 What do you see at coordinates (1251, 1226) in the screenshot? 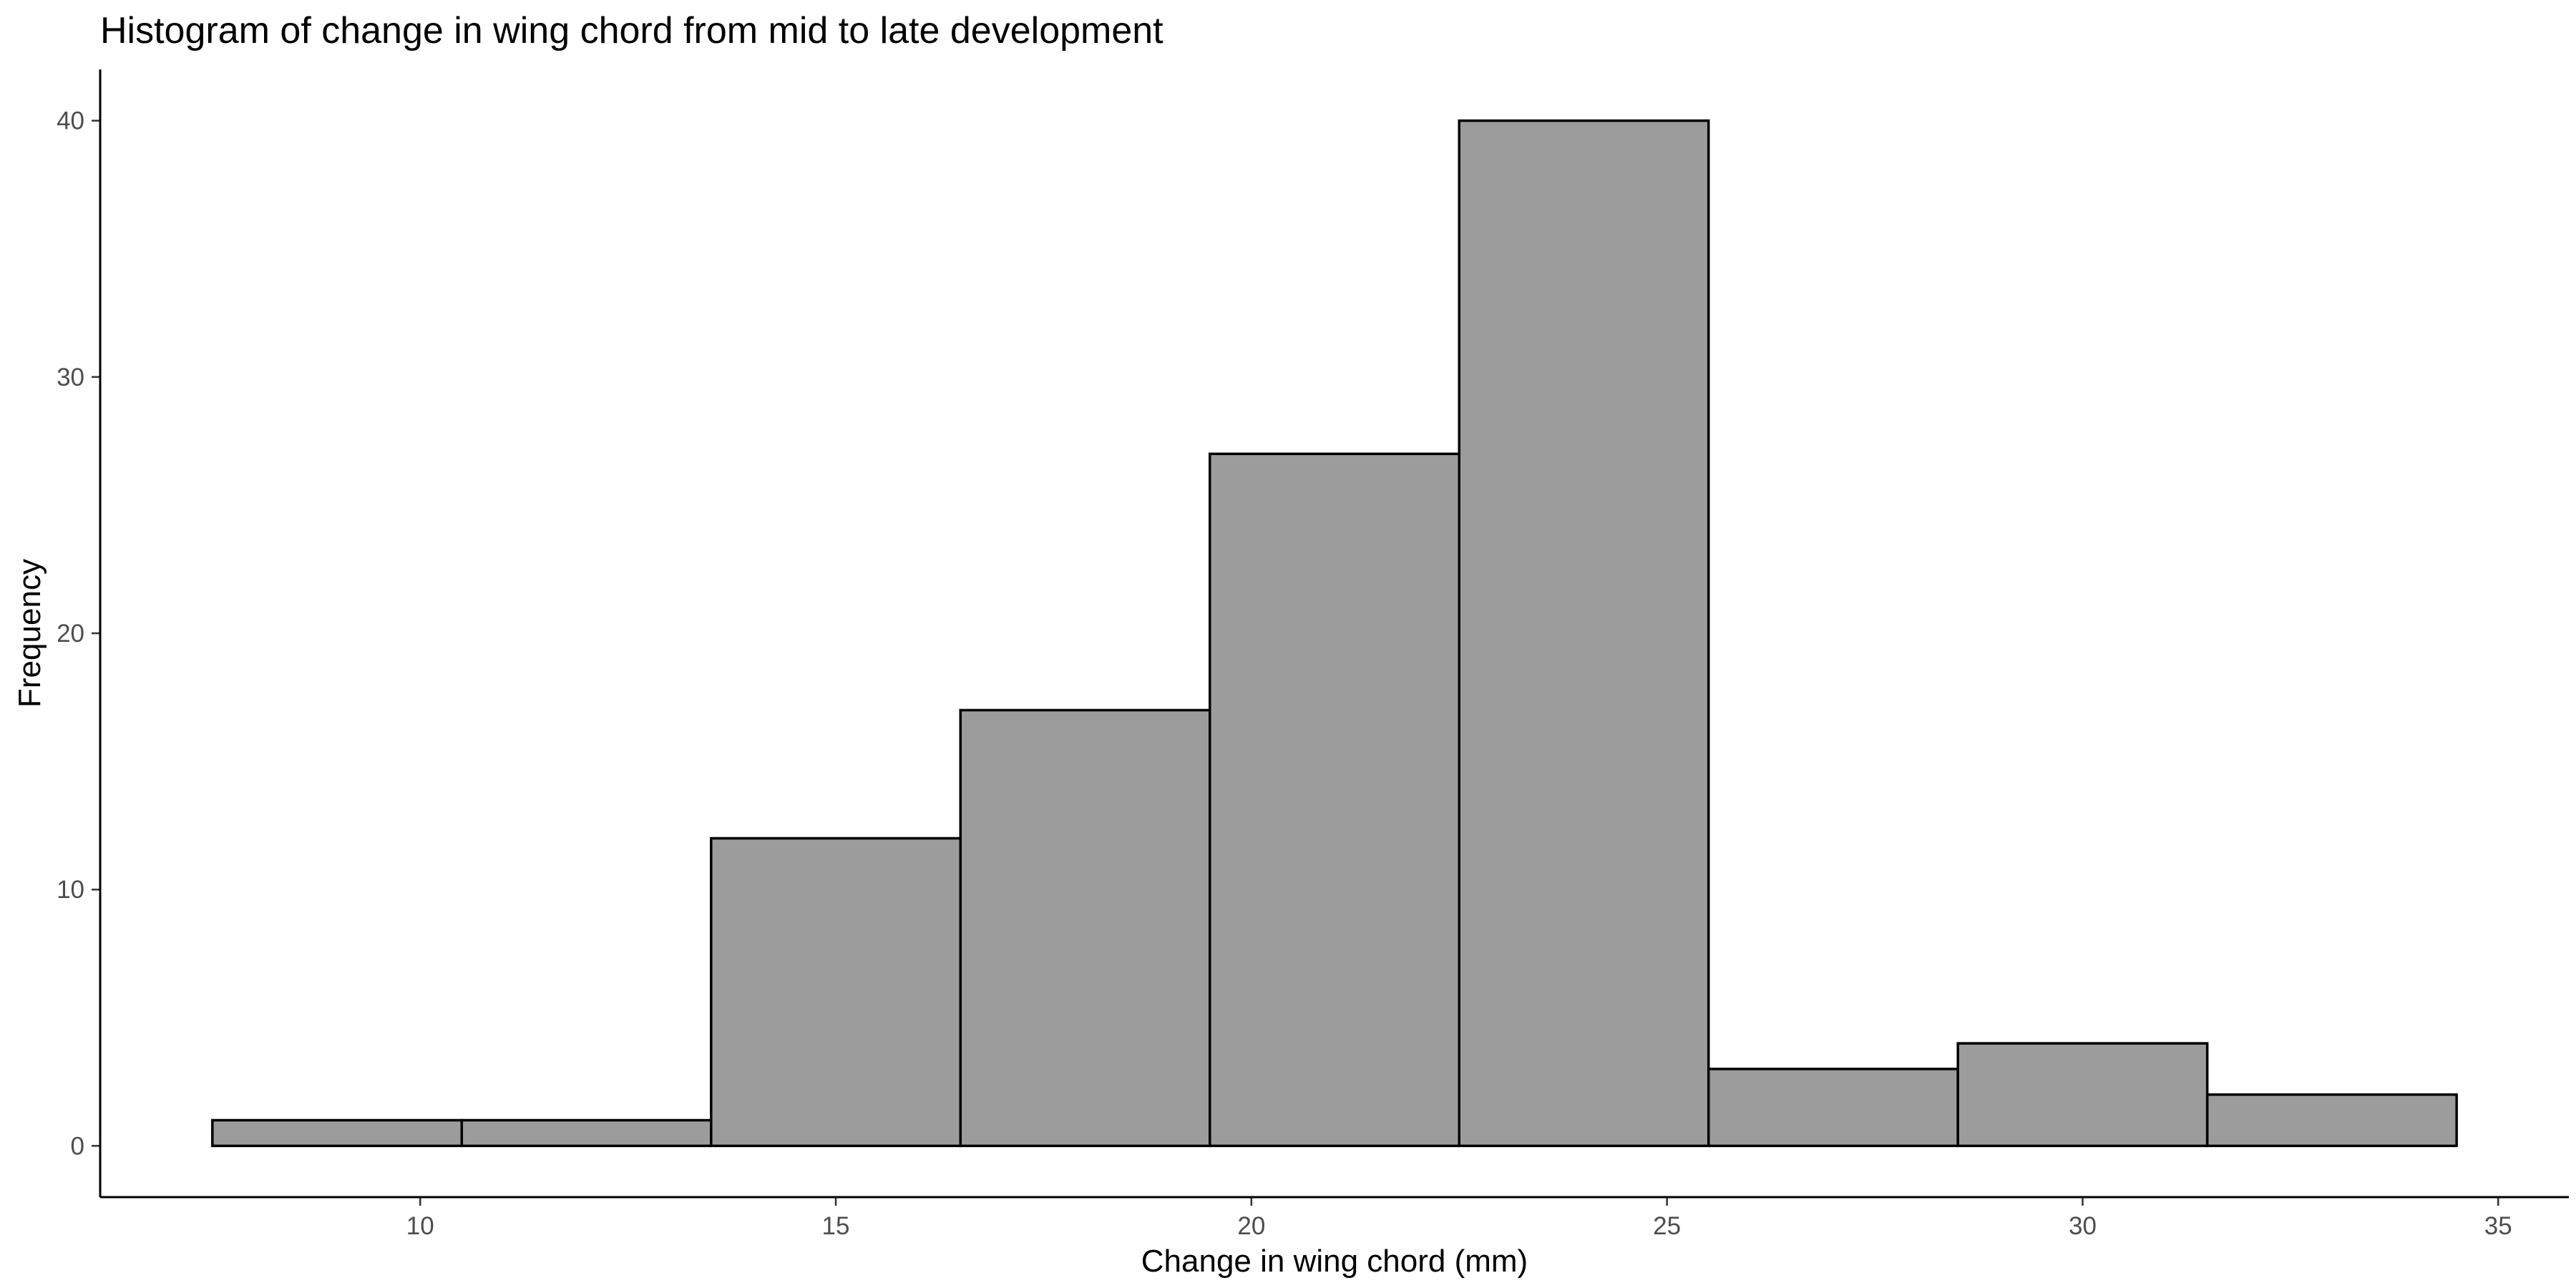
I see `x-tick-label-2: 20` at bounding box center [1251, 1226].